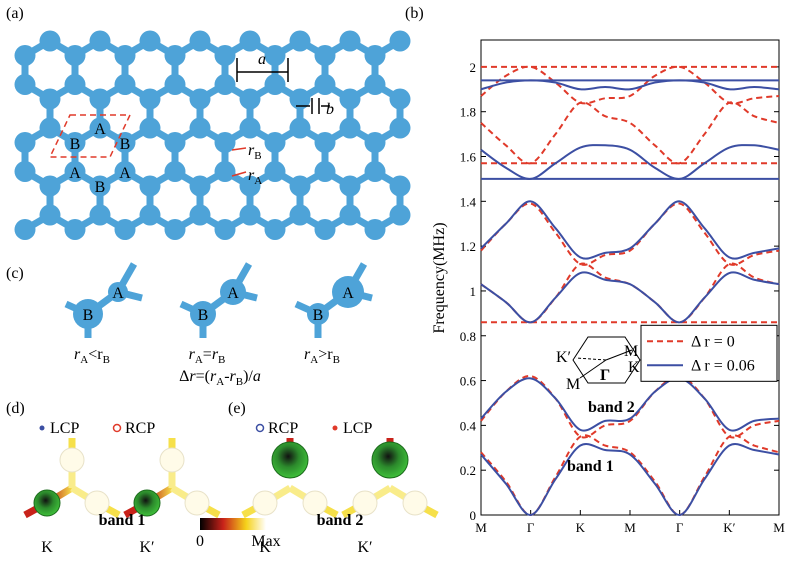 The image size is (787, 568). I want to click on panel-label: (a), so click(15, 13).